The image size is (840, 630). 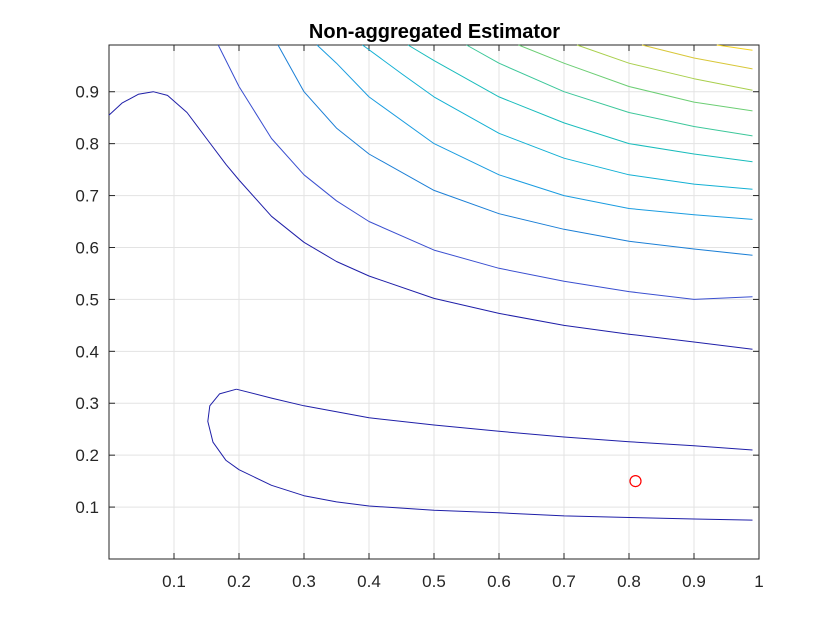 What do you see at coordinates (758, 581) in the screenshot?
I see `x-tick-label: 1` at bounding box center [758, 581].